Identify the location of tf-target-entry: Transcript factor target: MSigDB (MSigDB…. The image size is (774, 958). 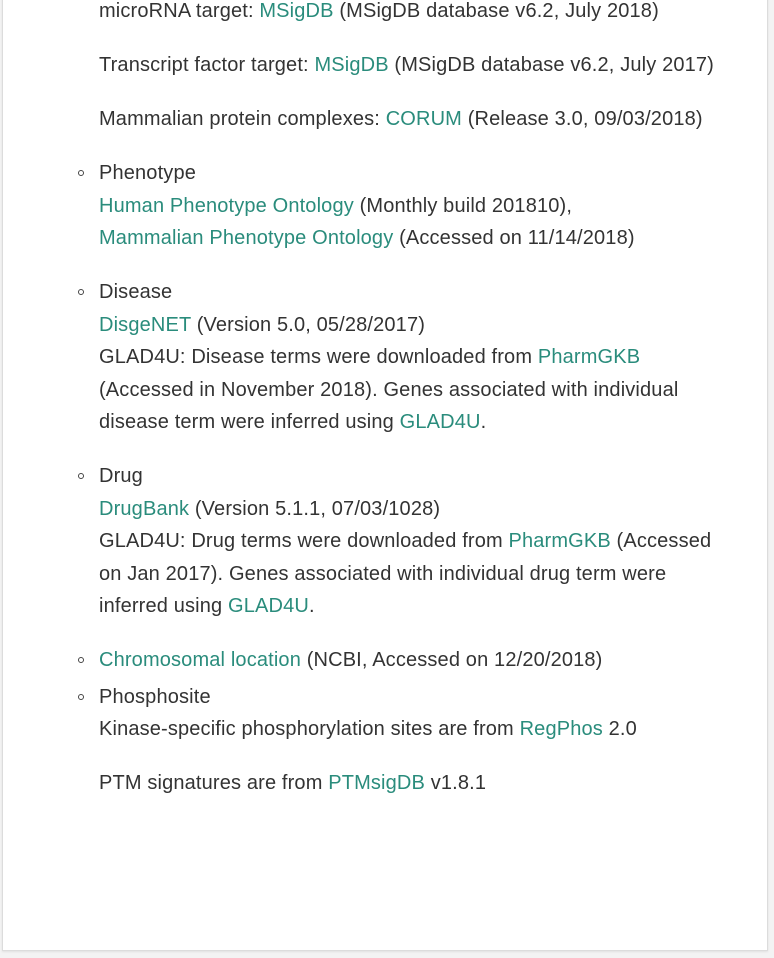
(409, 65).